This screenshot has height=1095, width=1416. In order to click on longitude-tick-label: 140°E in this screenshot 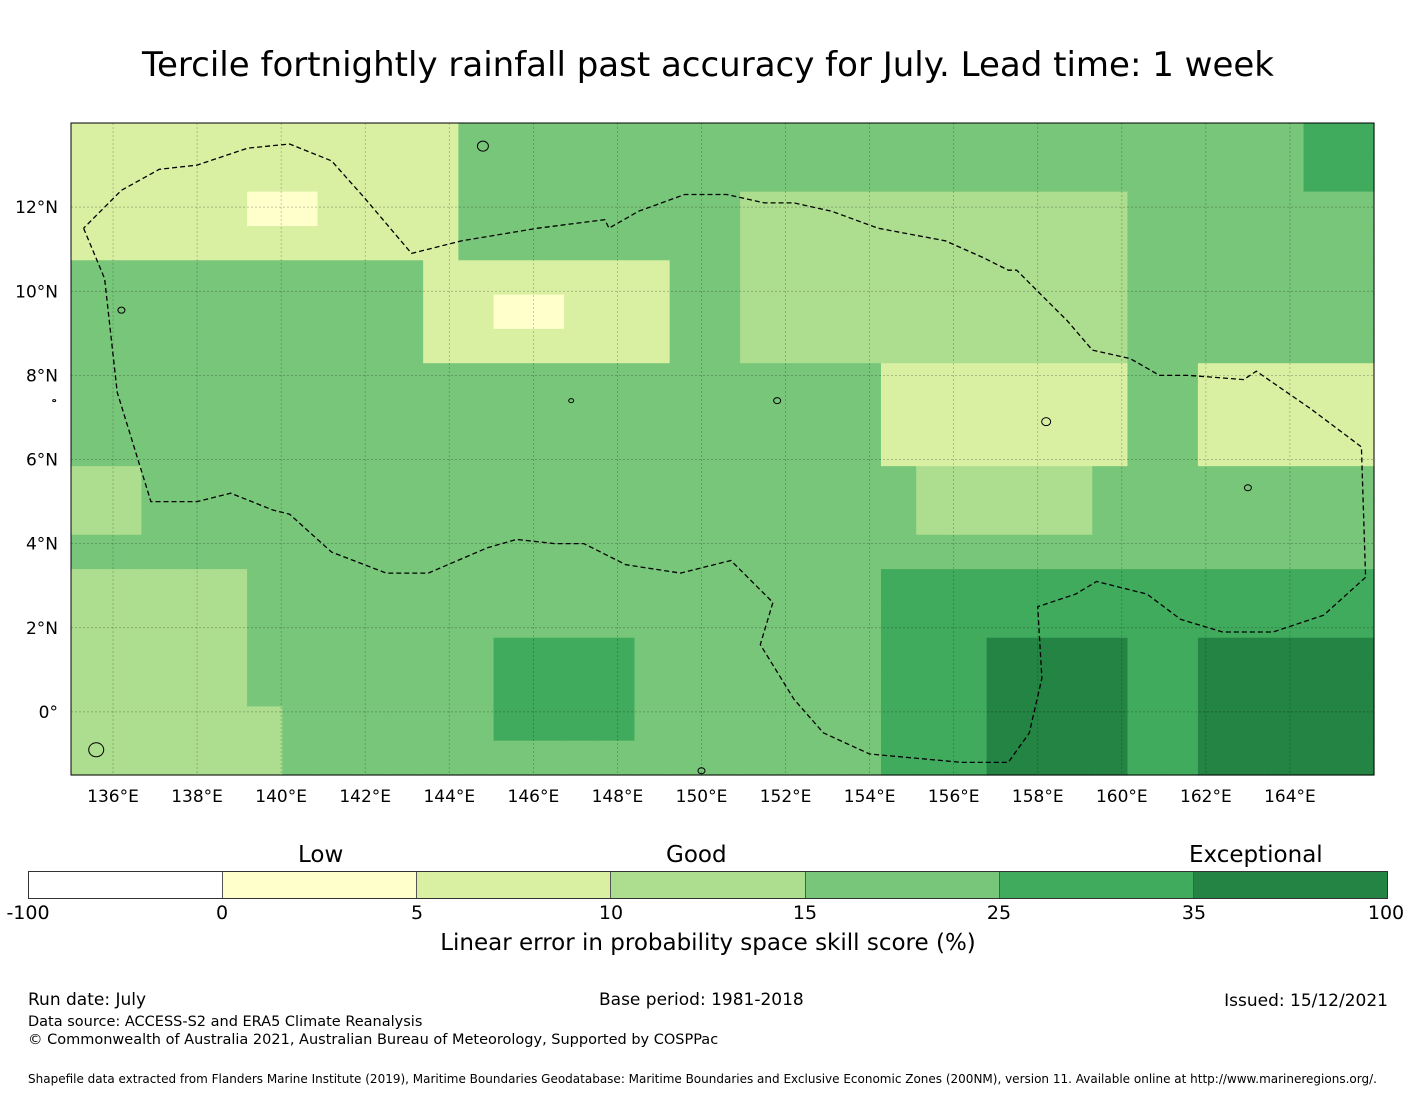, I will do `click(281, 797)`.